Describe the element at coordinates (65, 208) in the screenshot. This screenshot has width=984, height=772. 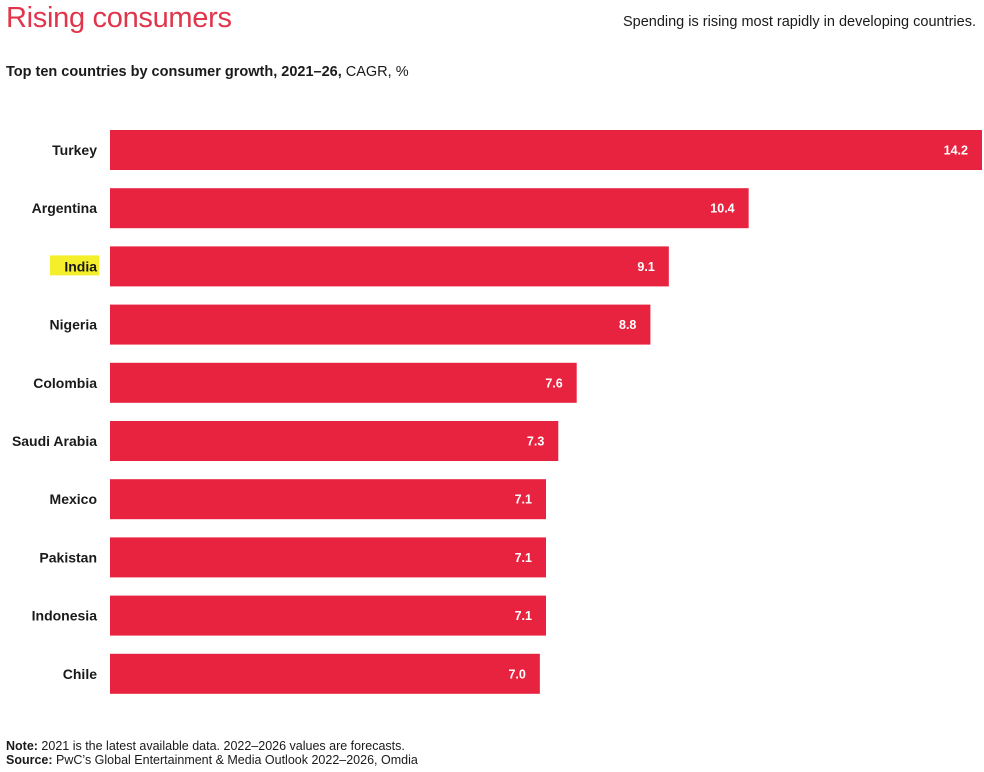
I see `category-label-argentina: Argentina` at that location.